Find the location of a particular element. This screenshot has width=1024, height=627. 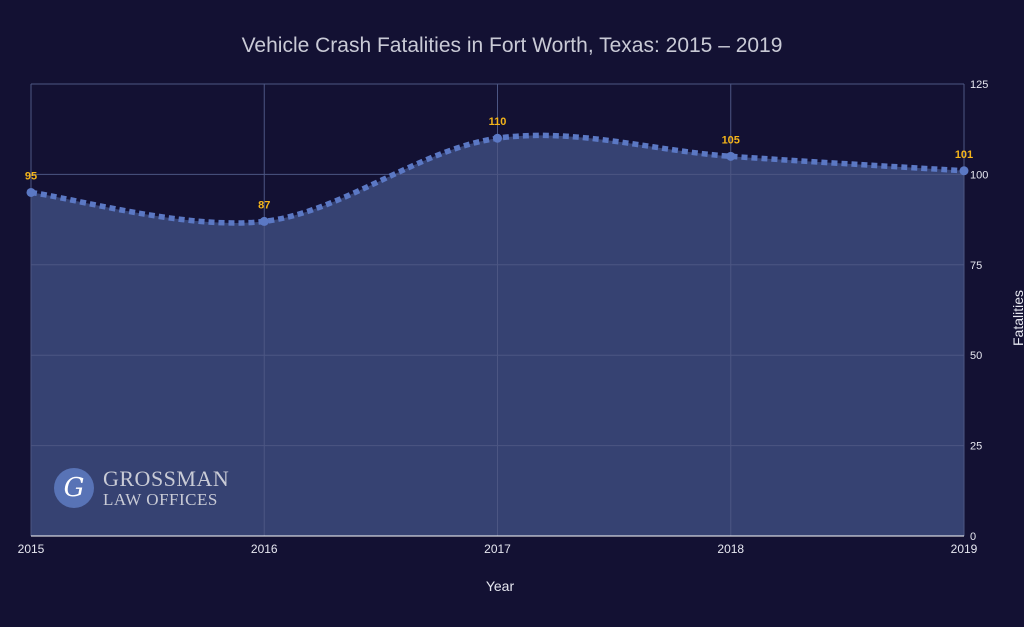

y-tick-label: 50 is located at coordinates (976, 356).